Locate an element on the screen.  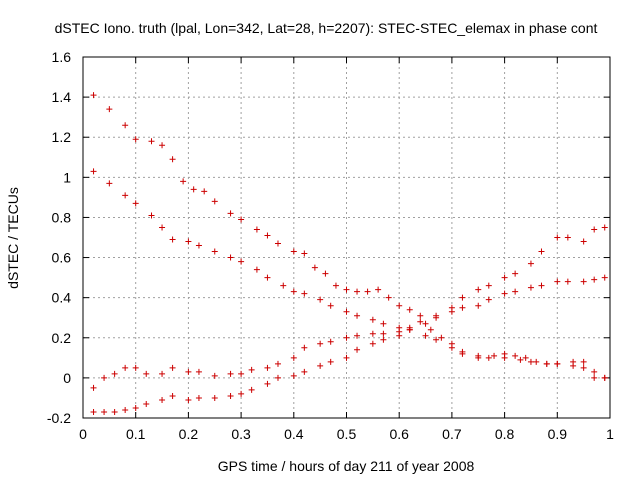
y-tick-label: -0.2 is located at coordinates (59, 418).